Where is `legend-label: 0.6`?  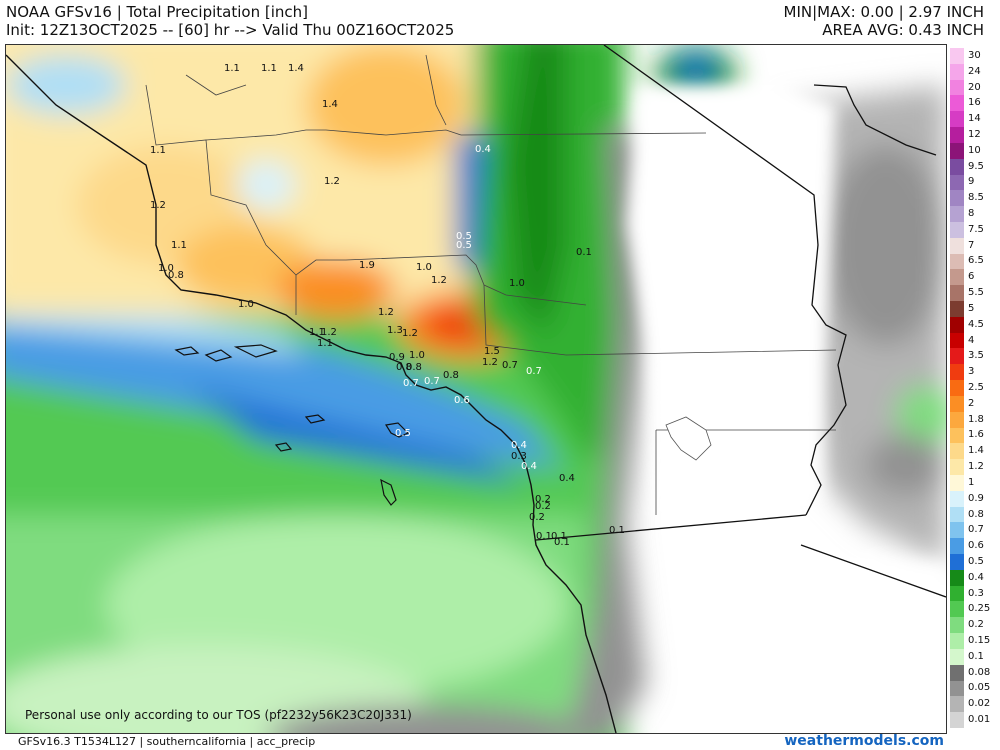 legend-label: 0.6 is located at coordinates (976, 546).